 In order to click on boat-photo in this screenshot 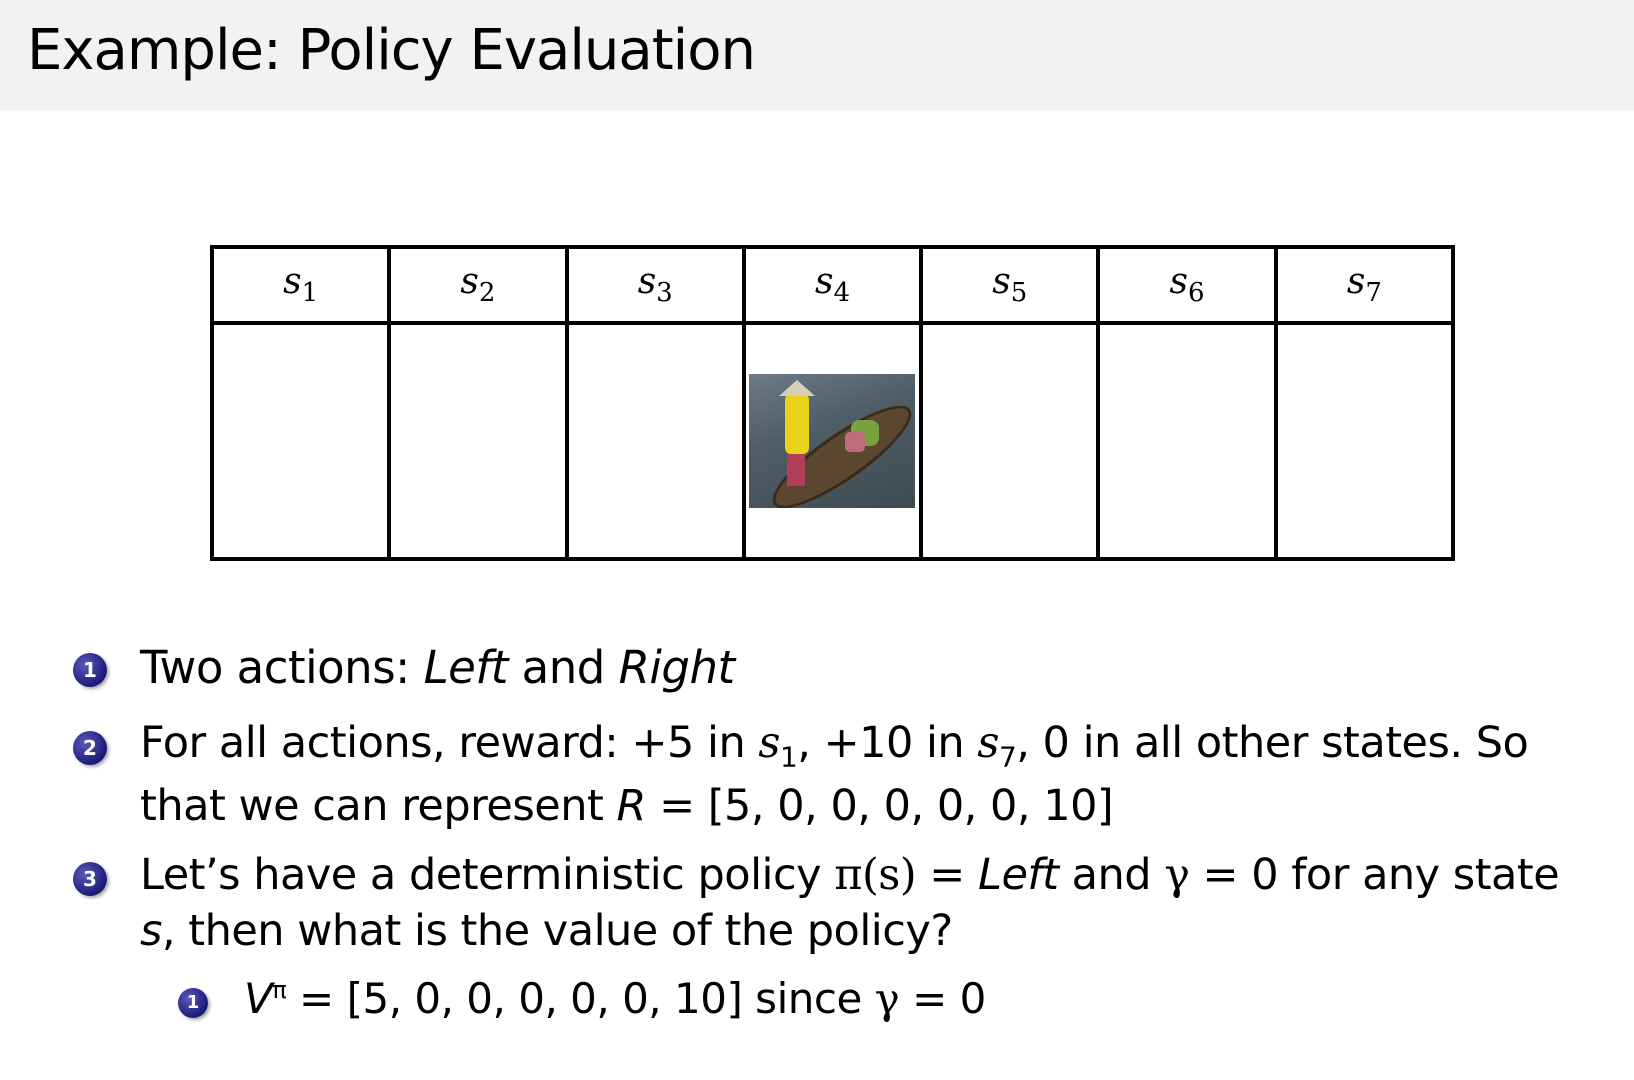, I will do `click(832, 441)`.